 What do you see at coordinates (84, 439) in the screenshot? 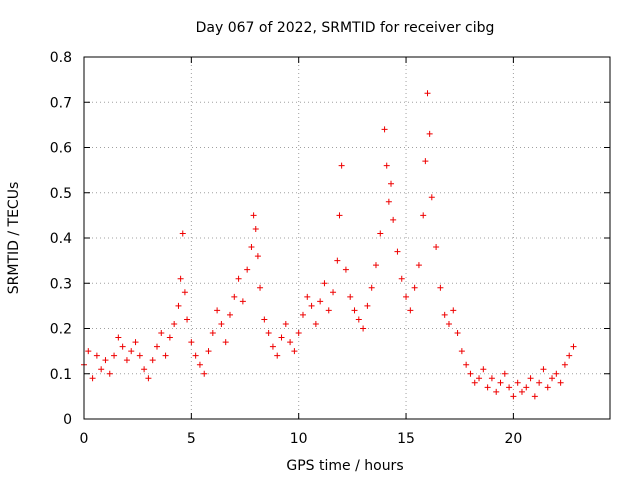
I see `x-tick-label: 0` at bounding box center [84, 439].